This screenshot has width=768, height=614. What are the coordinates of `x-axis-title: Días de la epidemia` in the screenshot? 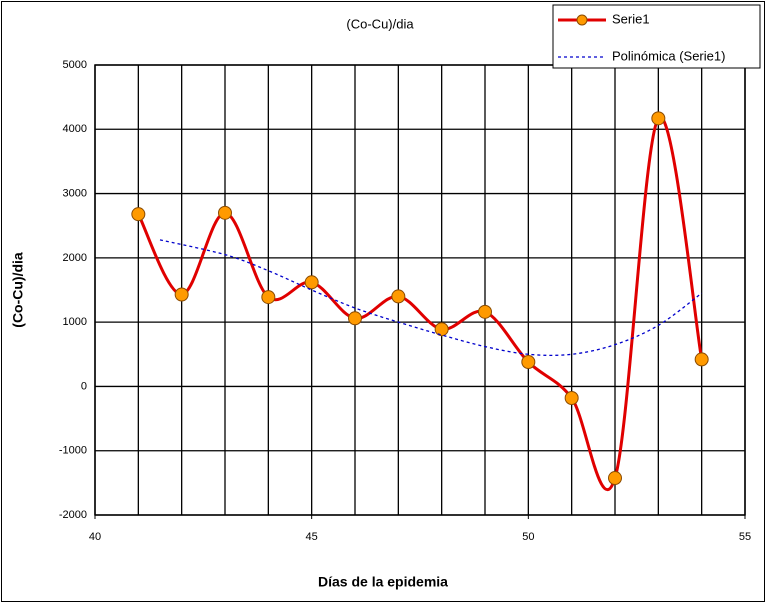 It's located at (383, 582).